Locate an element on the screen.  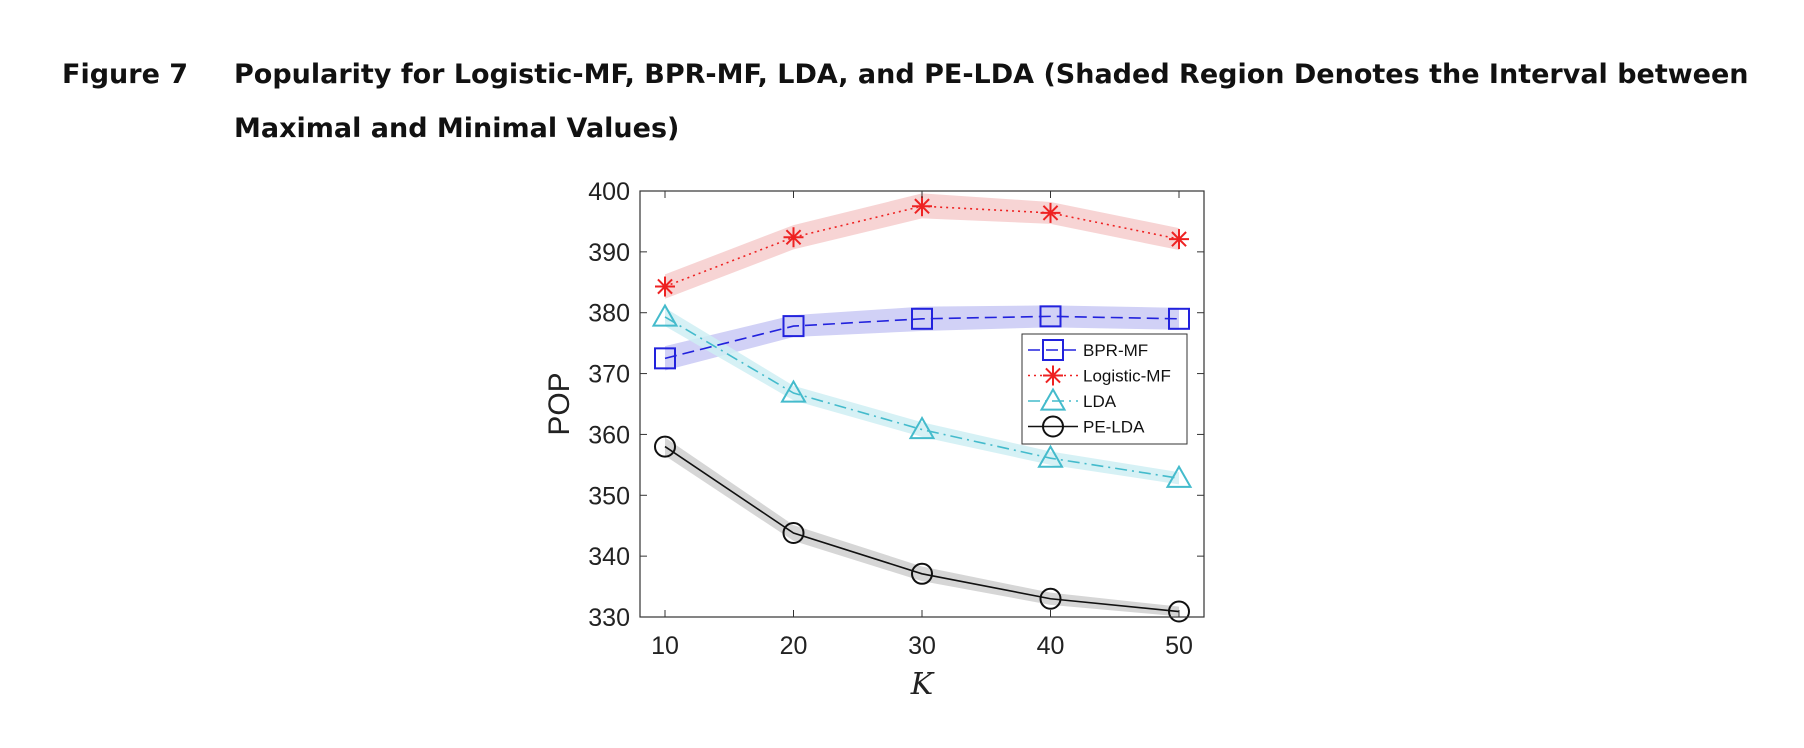
y-tick-label-330: 330 is located at coordinates (609, 618).